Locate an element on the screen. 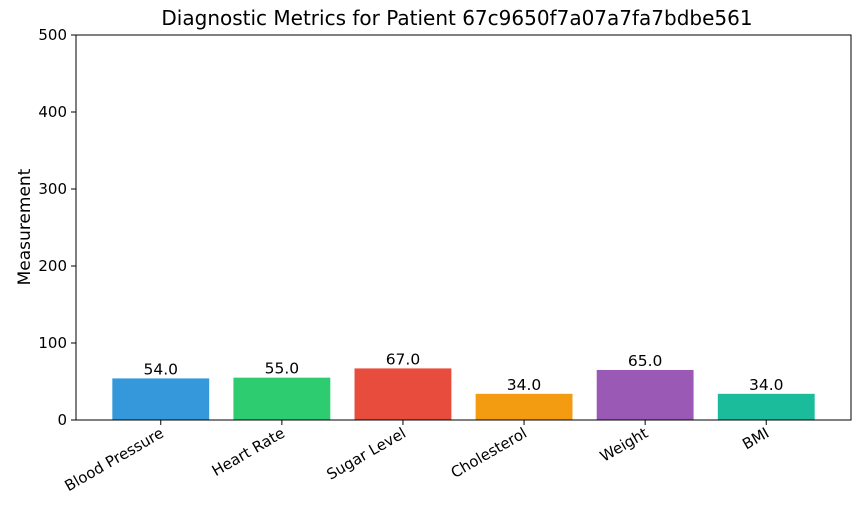 This screenshot has width=860, height=516. bar-cholesterol is located at coordinates (524, 406).